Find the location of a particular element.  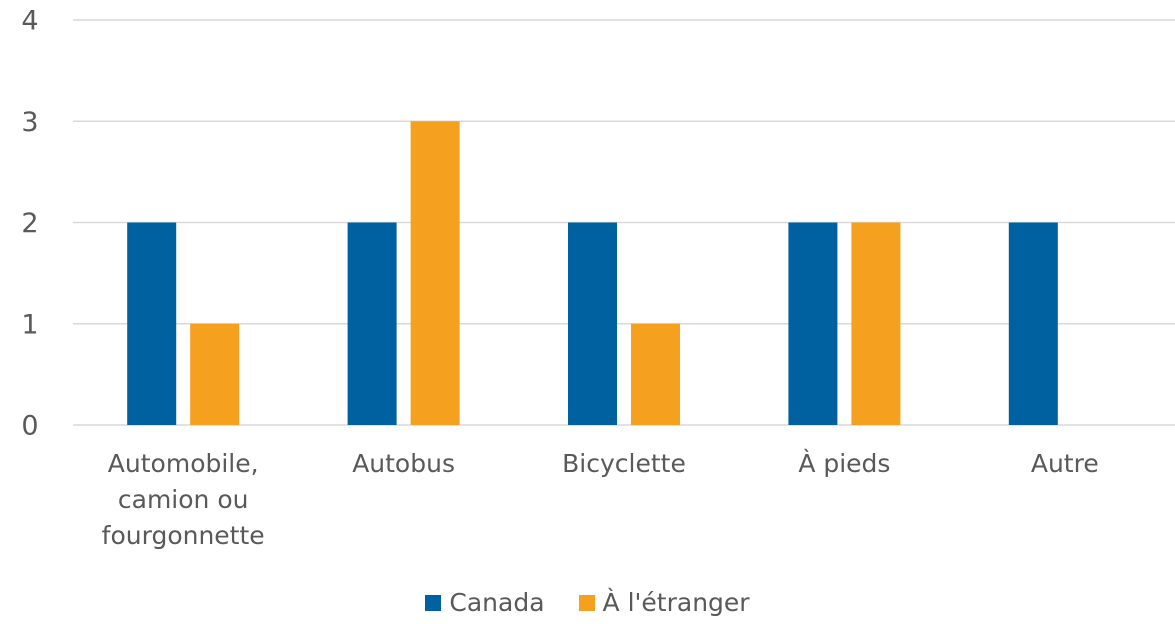

y-tick-label: 2 is located at coordinates (29, 223).